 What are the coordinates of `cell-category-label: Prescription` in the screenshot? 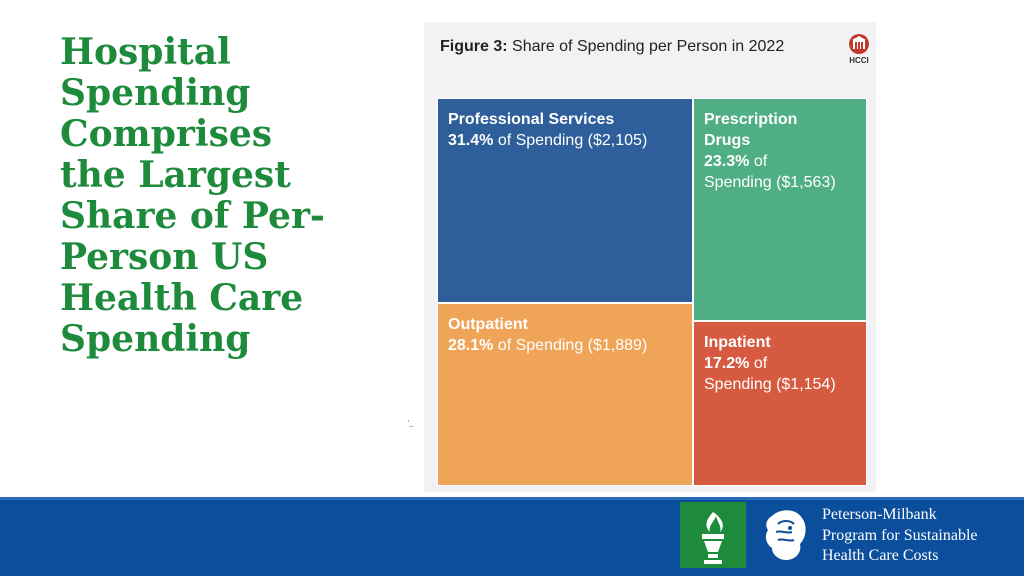 It's located at (751, 119).